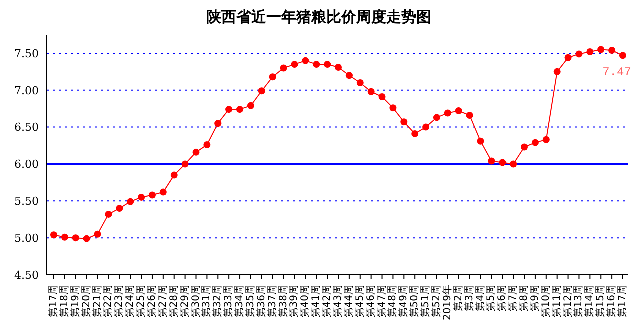 The width and height of the screenshot is (638, 323). Describe the element at coordinates (250, 301) in the screenshot. I see `x-tick-label: 第35周` at that location.